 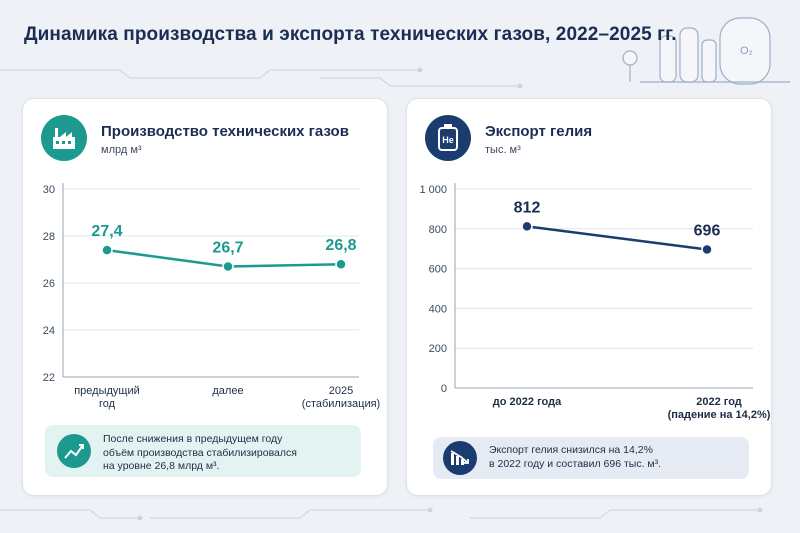 What do you see at coordinates (746, 51) in the screenshot?
I see `o2-label: O₂` at bounding box center [746, 51].